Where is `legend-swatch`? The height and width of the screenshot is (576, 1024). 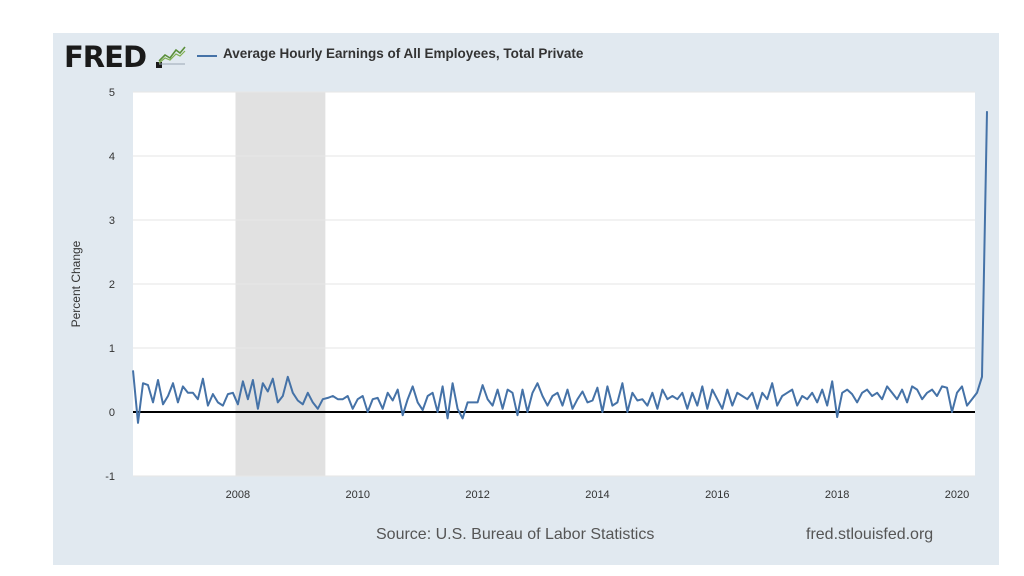 legend-swatch is located at coordinates (207, 56).